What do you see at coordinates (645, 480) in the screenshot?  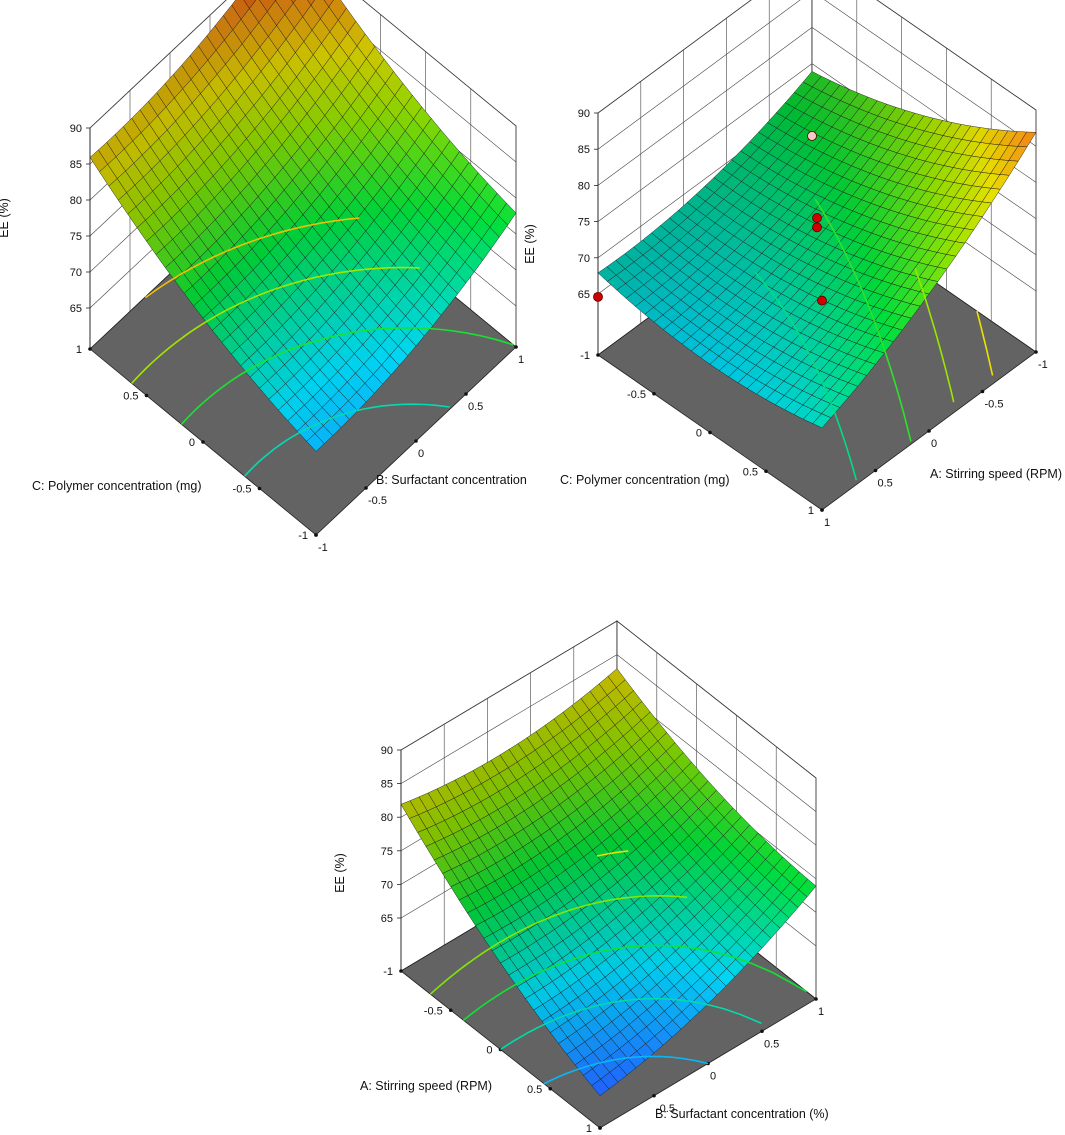 I see `left-axis-title: C: Polymer concentration (mg)` at bounding box center [645, 480].